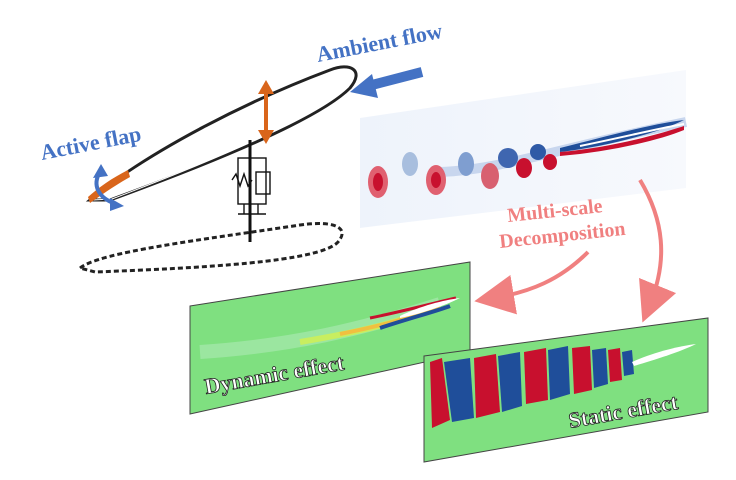 The image size is (736, 480). Describe the element at coordinates (566, 390) in the screenshot. I see `static-effect-panel` at that location.